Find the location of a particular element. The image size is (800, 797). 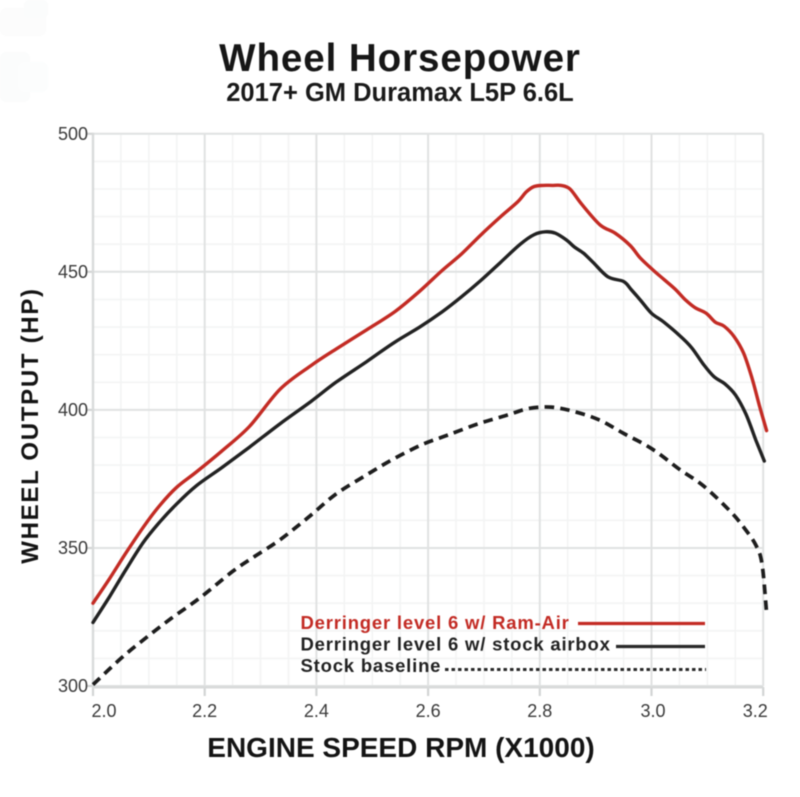

svg-text: 300 is located at coordinates (73, 686).